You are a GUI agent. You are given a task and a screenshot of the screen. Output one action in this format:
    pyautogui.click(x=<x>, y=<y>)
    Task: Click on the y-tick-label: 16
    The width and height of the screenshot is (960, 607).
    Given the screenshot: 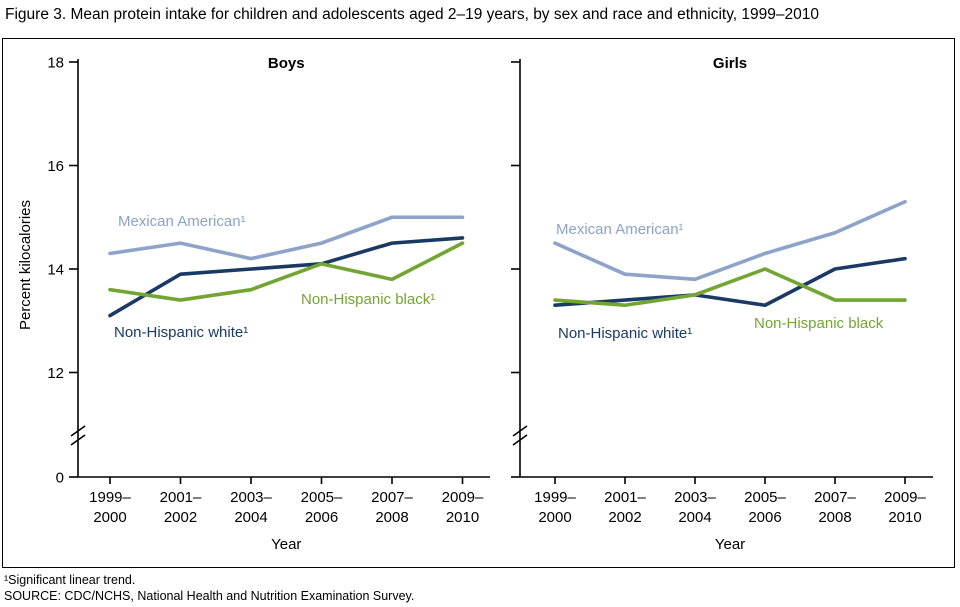 What is the action you would take?
    pyautogui.click(x=55, y=166)
    